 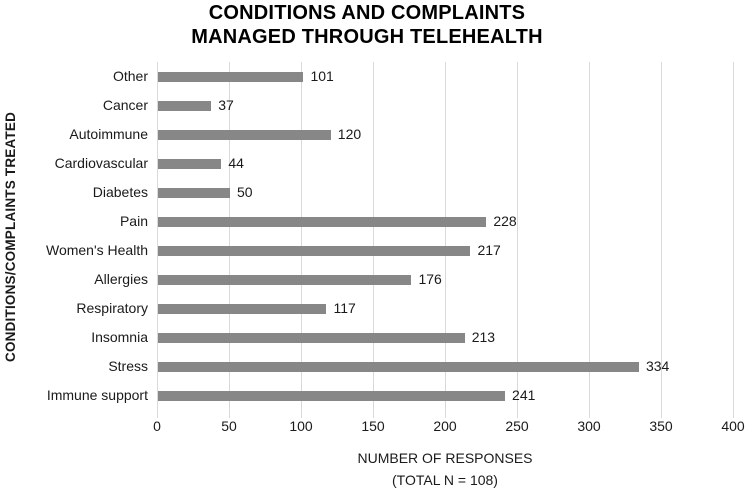 I want to click on value-label: 120, so click(x=349, y=133).